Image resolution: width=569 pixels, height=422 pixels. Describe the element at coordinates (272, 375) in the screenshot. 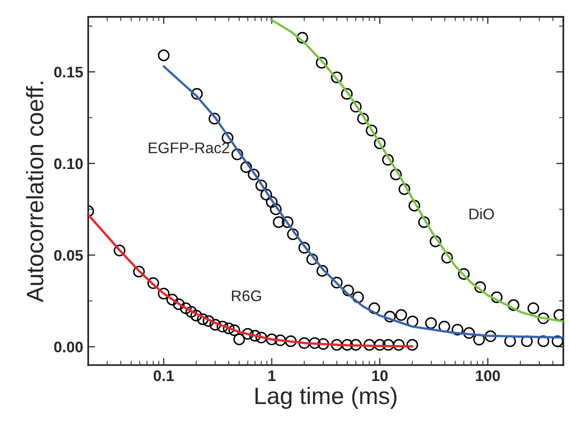

I see `x-tick-label: 1` at that location.